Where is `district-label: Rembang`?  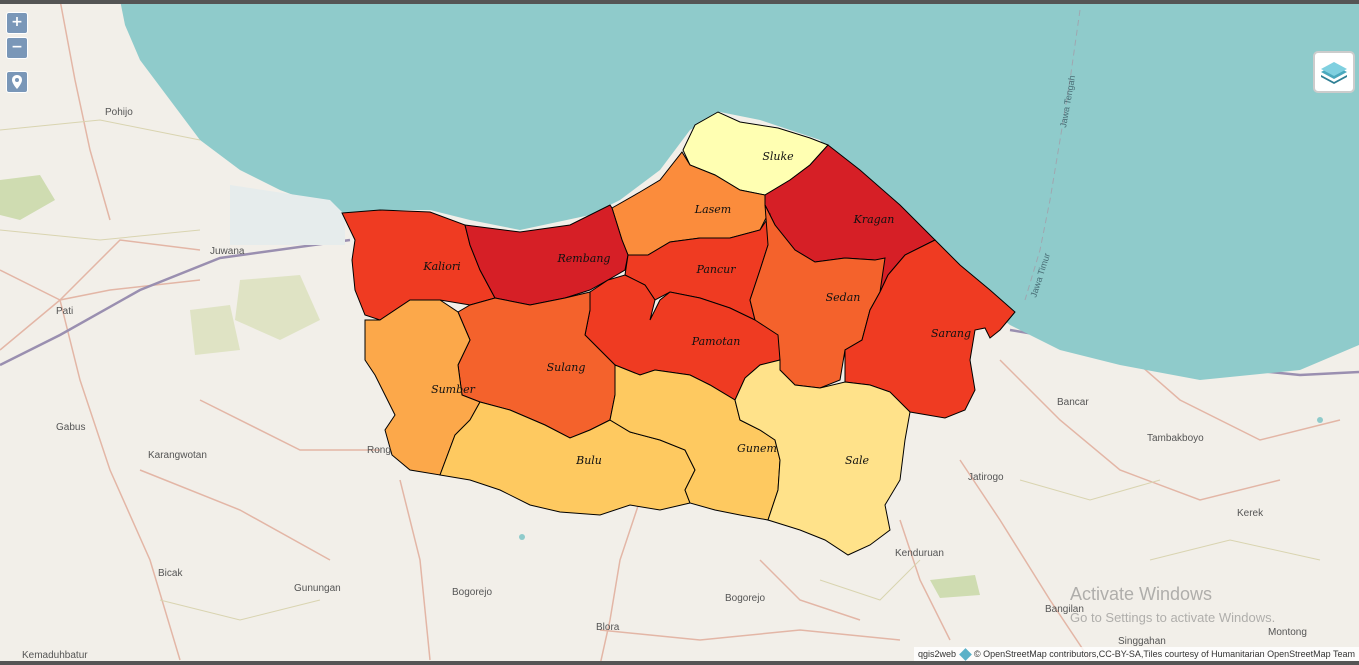 district-label: Rembang is located at coordinates (584, 258).